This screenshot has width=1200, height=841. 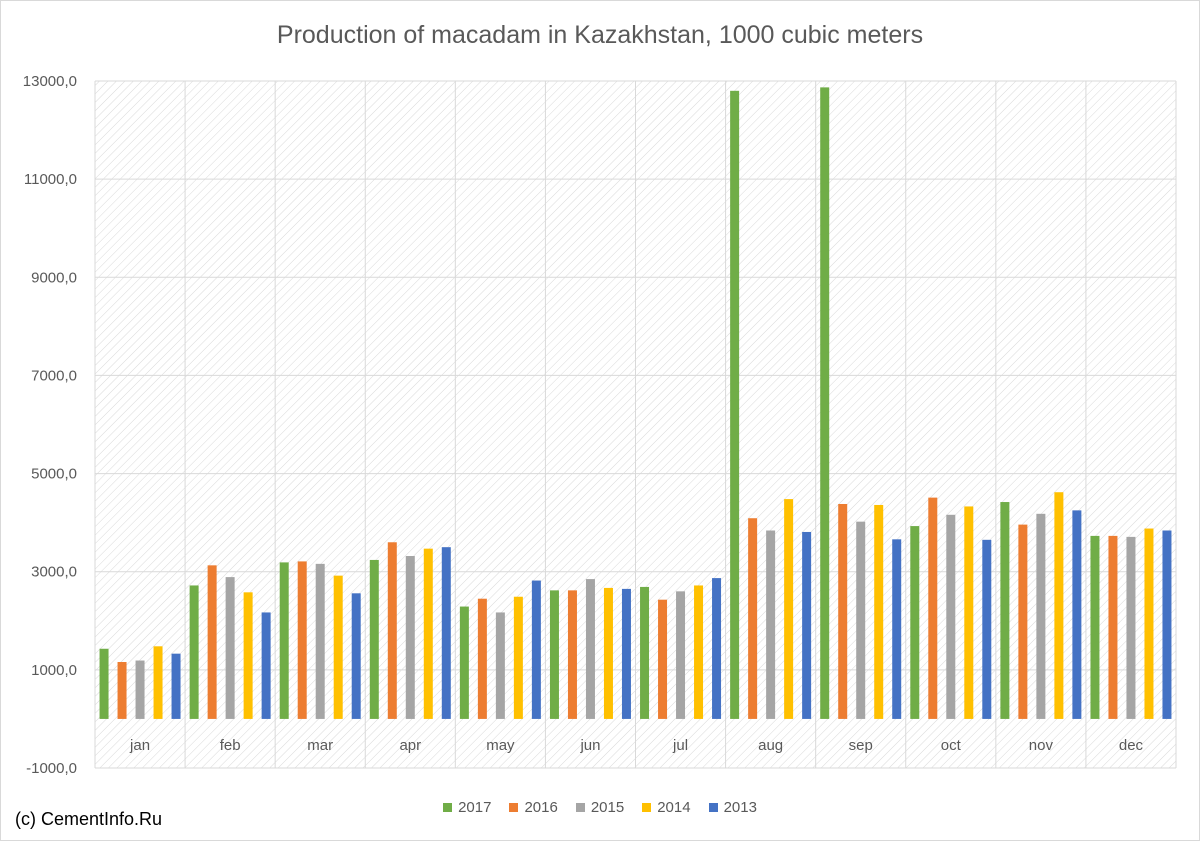 I want to click on legend-item-2017: 2017, so click(x=467, y=807).